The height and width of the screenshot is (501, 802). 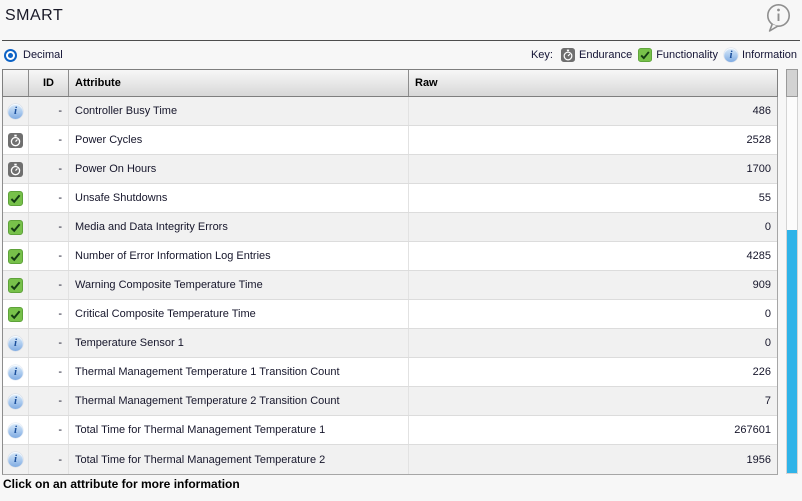 What do you see at coordinates (16, 83) in the screenshot?
I see `column-header-status` at bounding box center [16, 83].